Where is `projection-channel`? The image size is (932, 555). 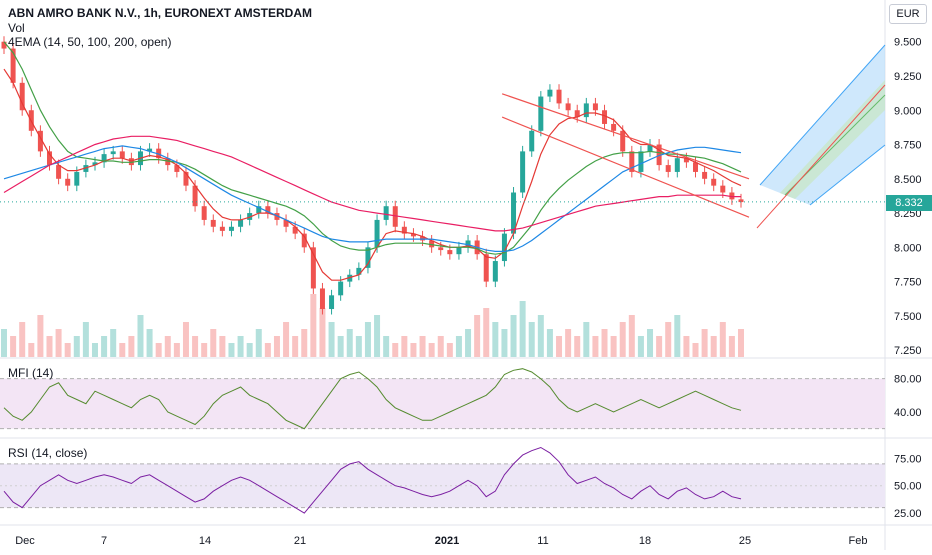 projection-channel is located at coordinates (822, 125).